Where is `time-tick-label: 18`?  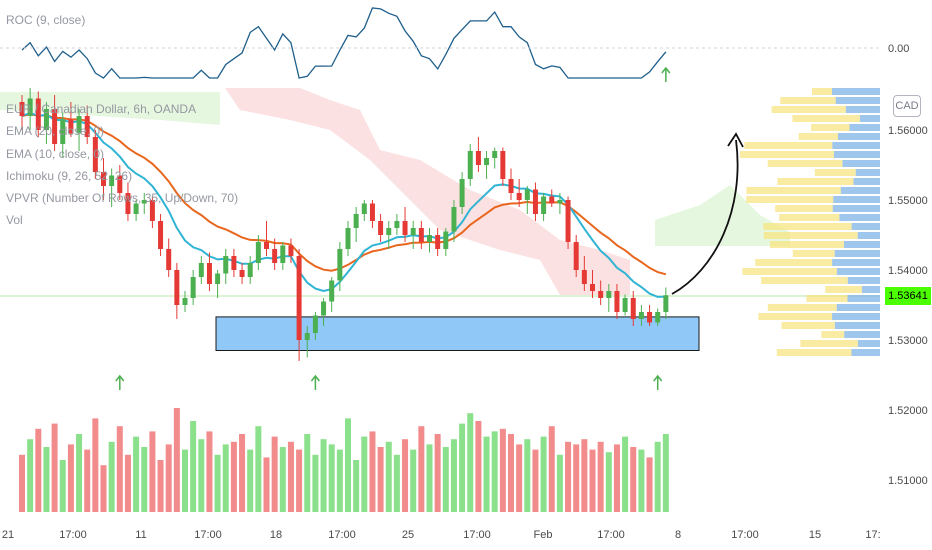 time-tick-label: 18 is located at coordinates (276, 535).